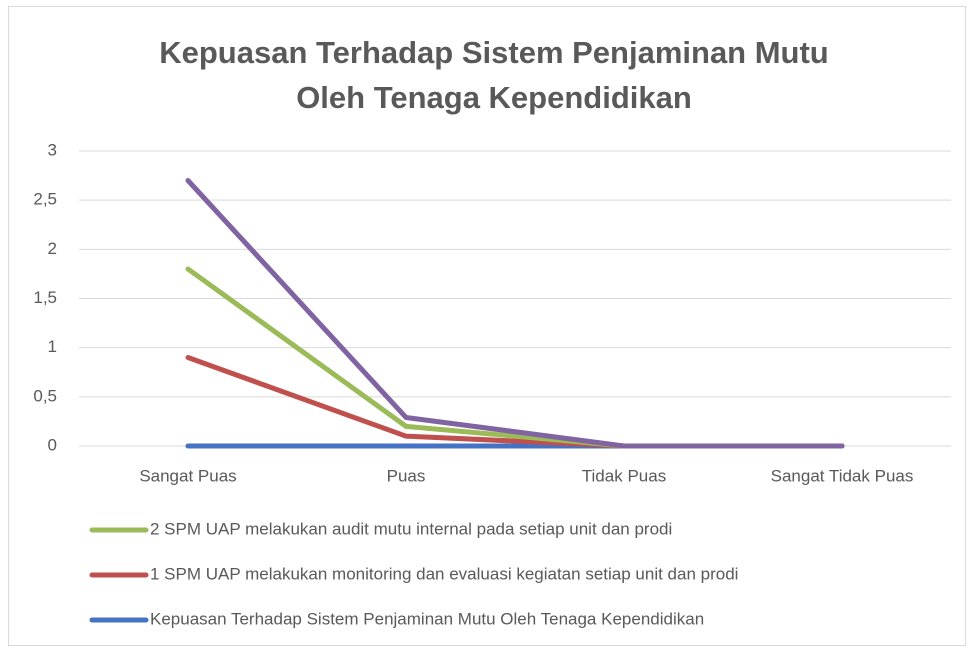  I want to click on x-tick-label: Sangat Puas, so click(187, 475).